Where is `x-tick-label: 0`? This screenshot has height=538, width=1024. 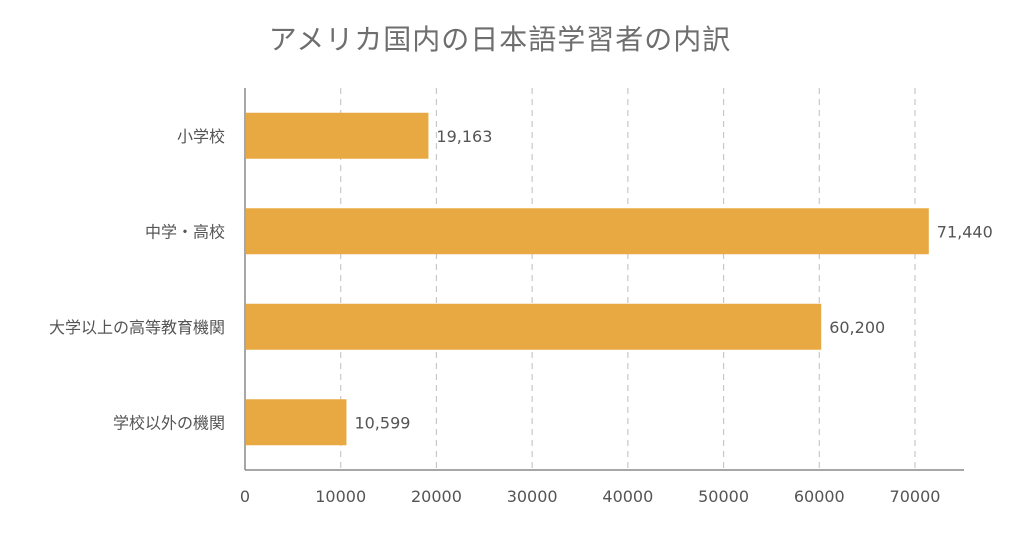
x-tick-label: 0 is located at coordinates (245, 496).